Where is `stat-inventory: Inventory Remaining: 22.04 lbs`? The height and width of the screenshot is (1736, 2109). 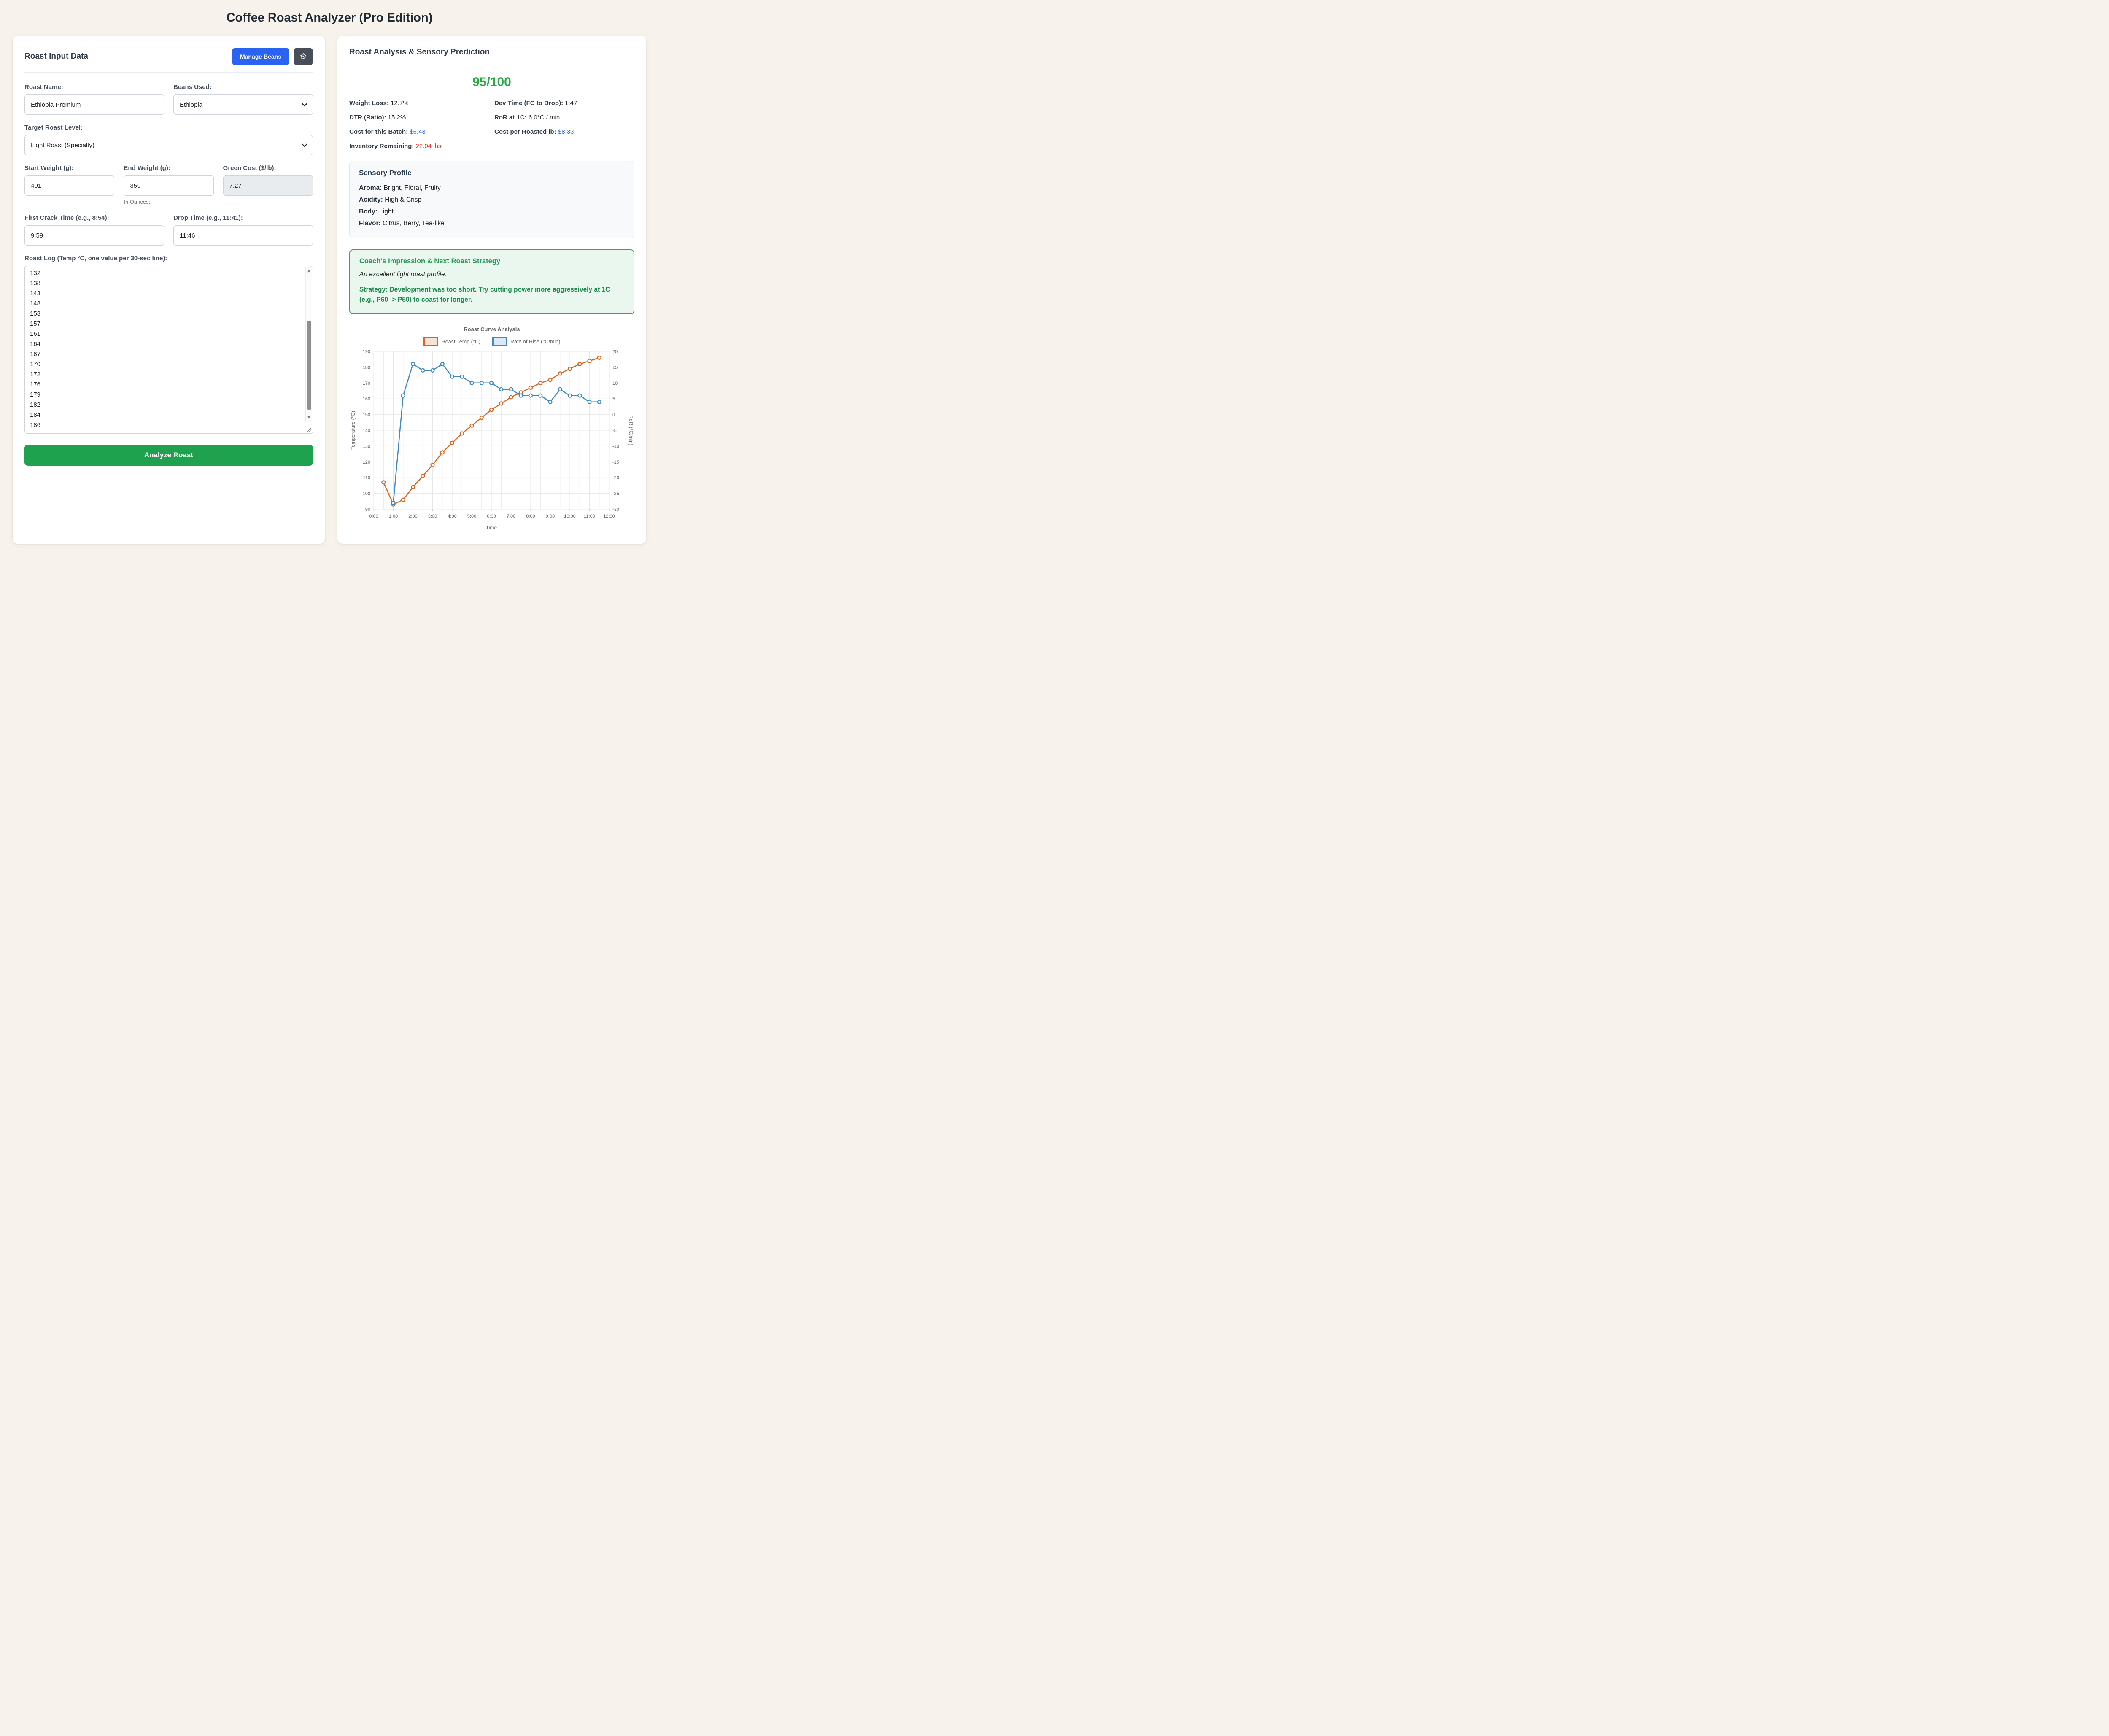
stat-inventory: Inventory Remaining: 22.04 lbs is located at coordinates (395, 146).